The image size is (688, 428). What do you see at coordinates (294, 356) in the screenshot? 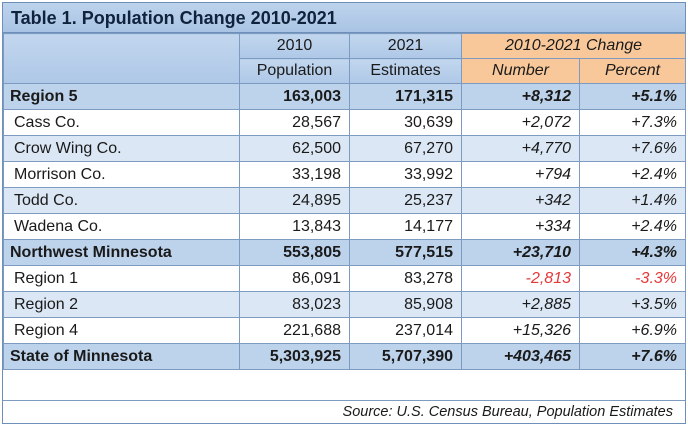
I see `row-pop2010: 5,303,925` at bounding box center [294, 356].